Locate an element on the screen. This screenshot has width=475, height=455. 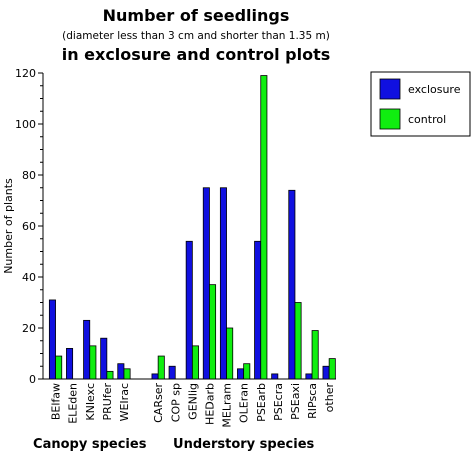
legend-label-control: control is located at coordinates (427, 119).